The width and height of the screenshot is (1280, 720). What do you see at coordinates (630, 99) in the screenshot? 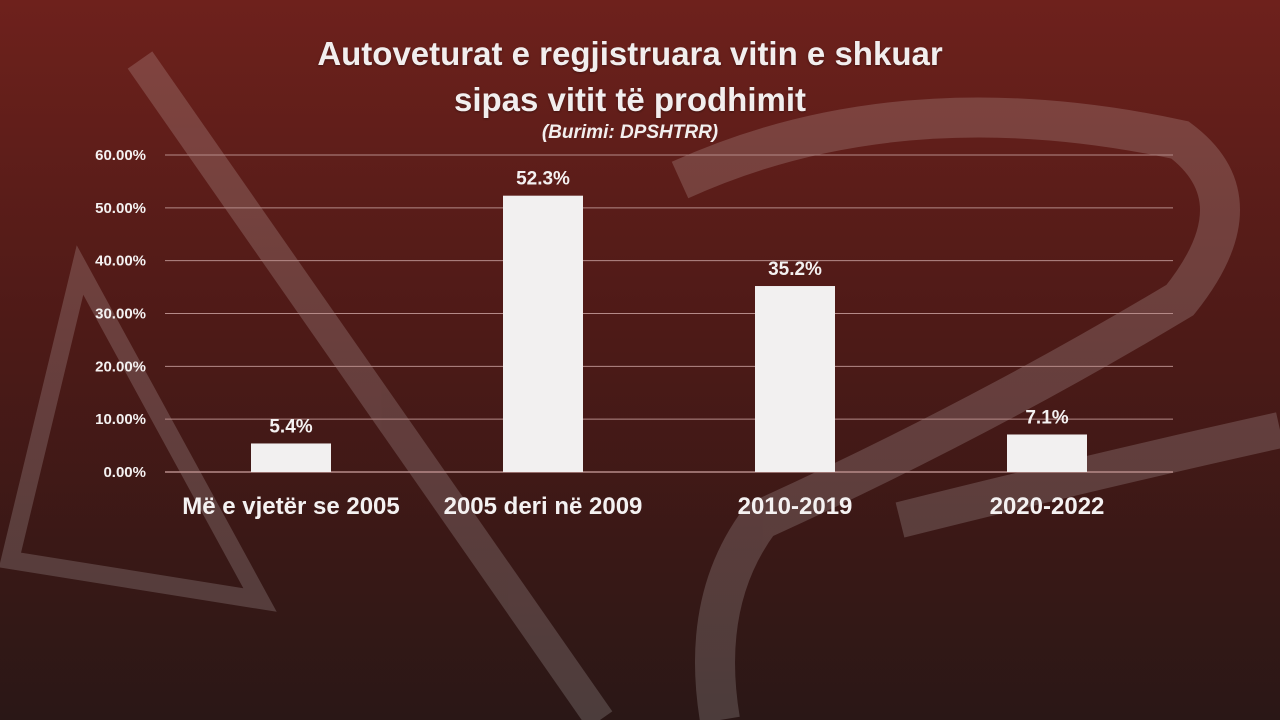
I see `chart-title-line-2: sipas vitit të prodhimit` at bounding box center [630, 99].